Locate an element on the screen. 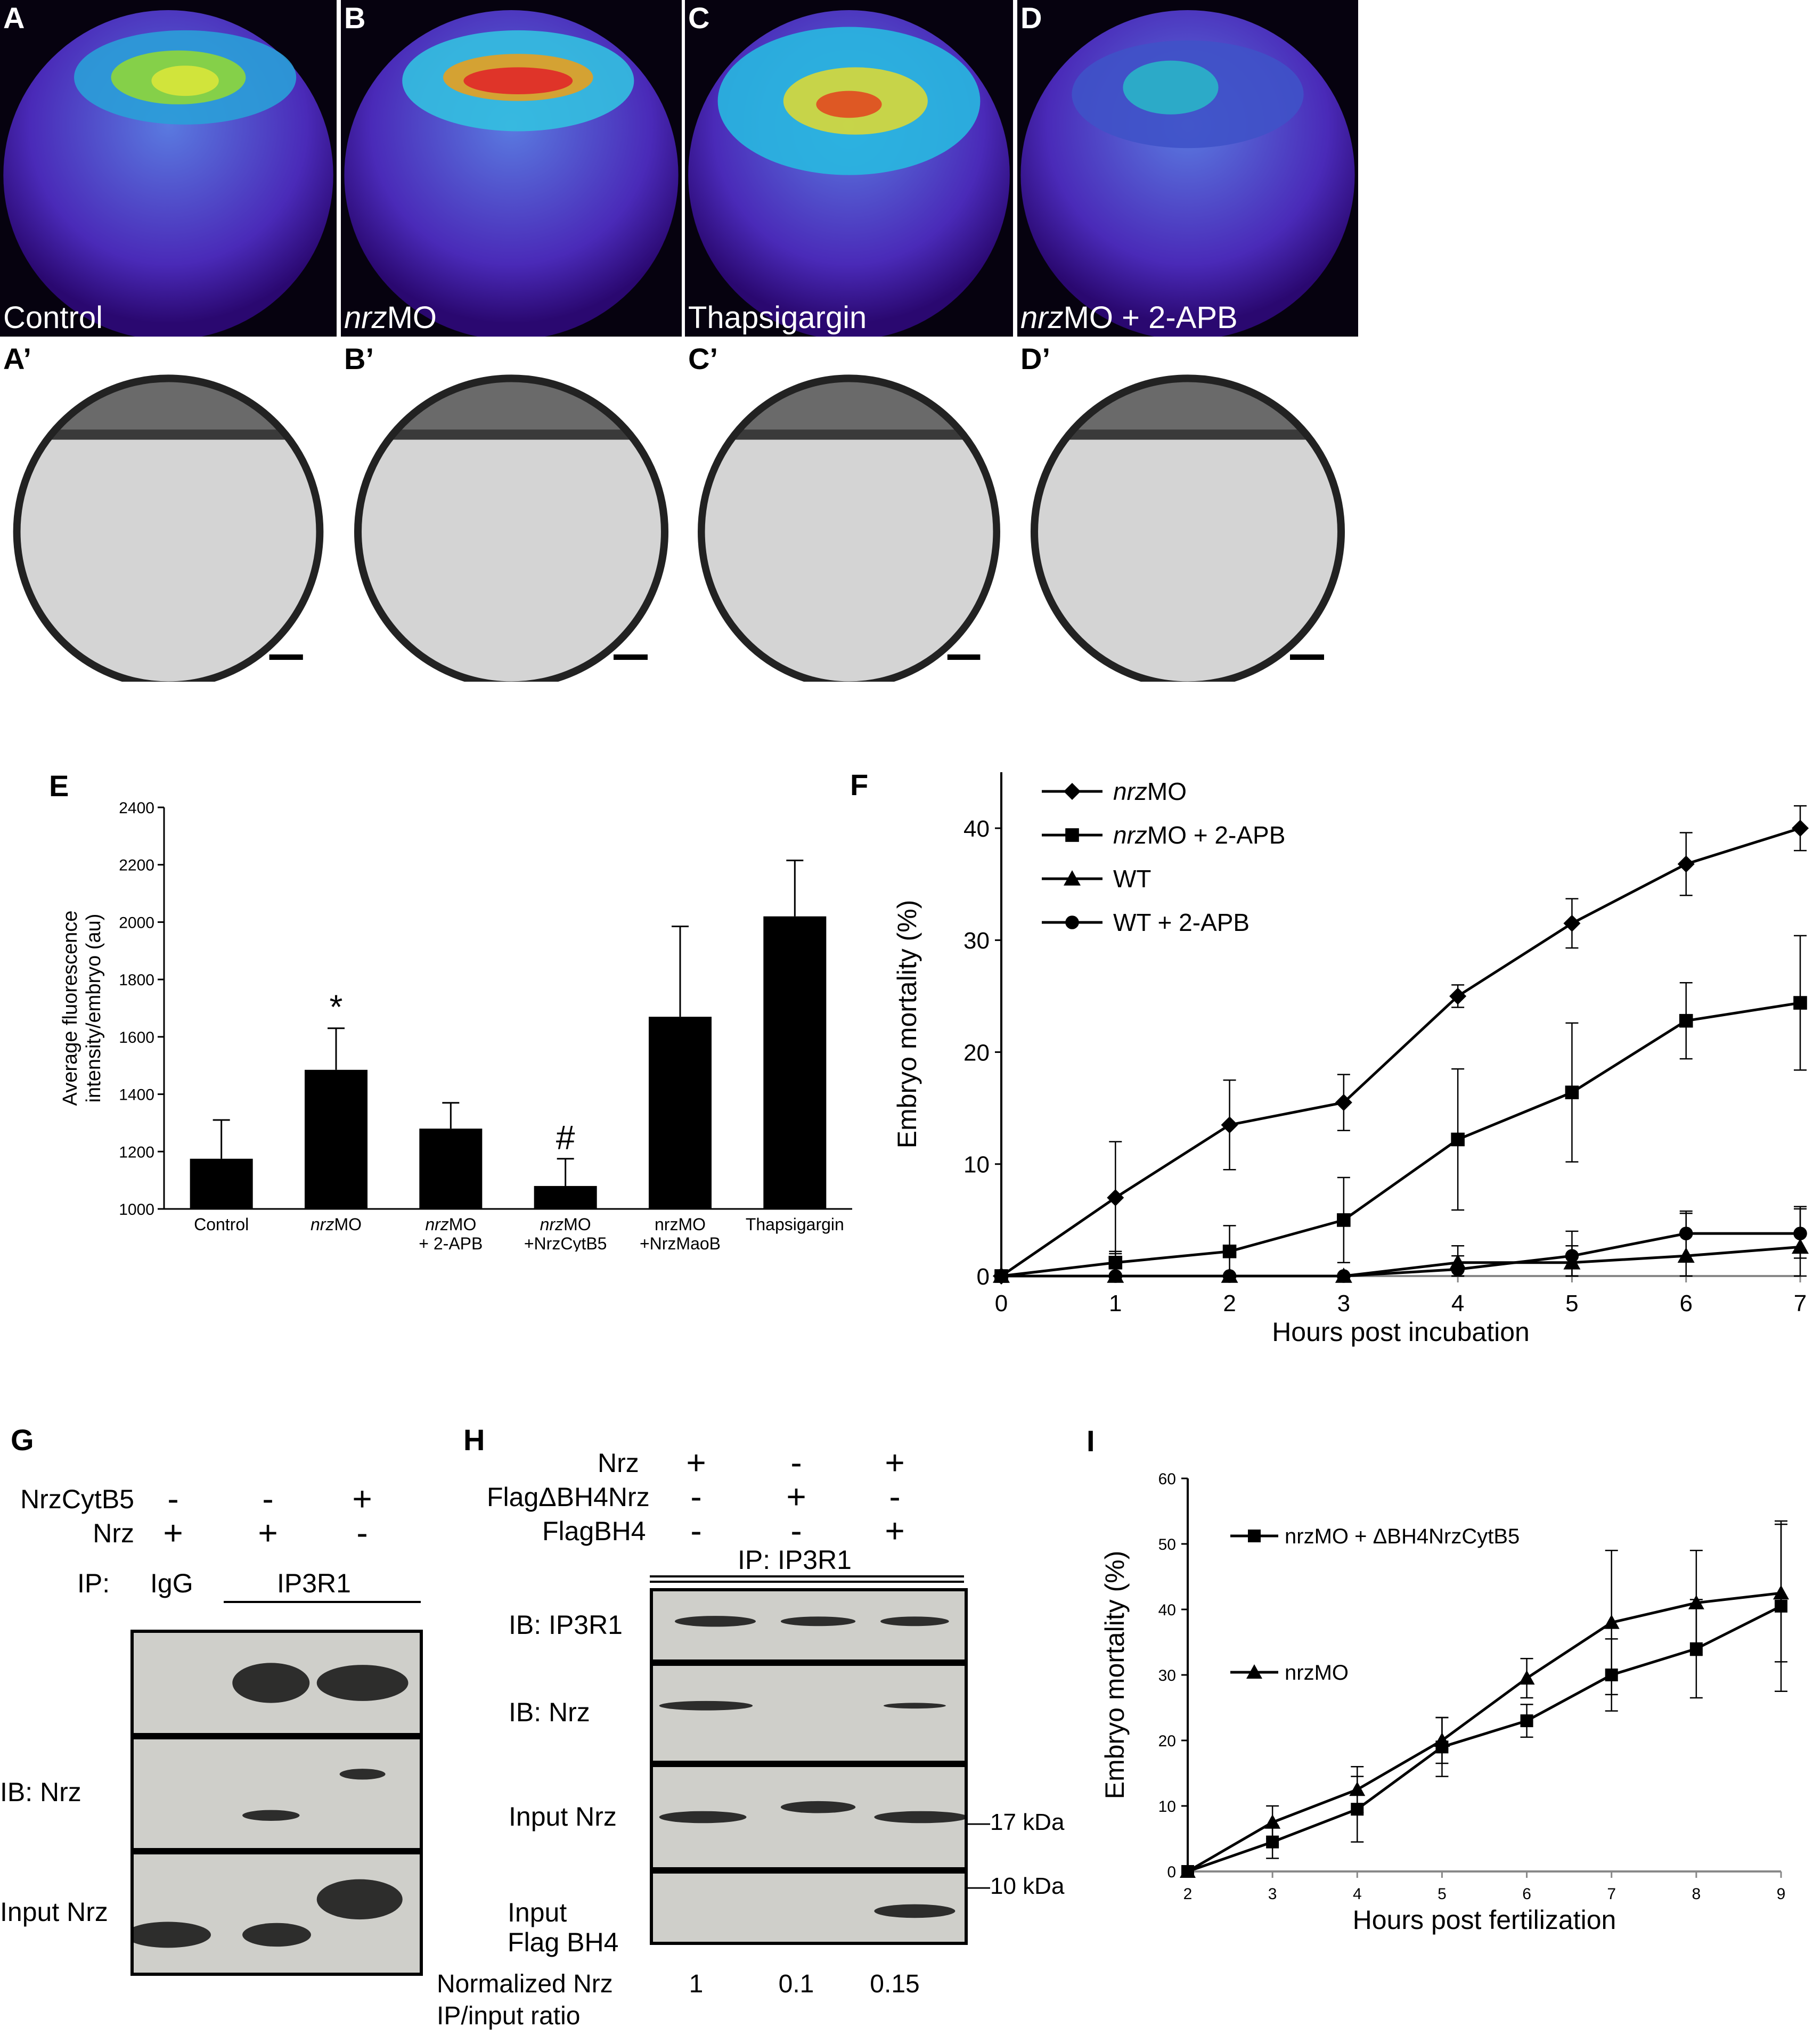  ratio-value: 0.1 is located at coordinates (796, 1984).